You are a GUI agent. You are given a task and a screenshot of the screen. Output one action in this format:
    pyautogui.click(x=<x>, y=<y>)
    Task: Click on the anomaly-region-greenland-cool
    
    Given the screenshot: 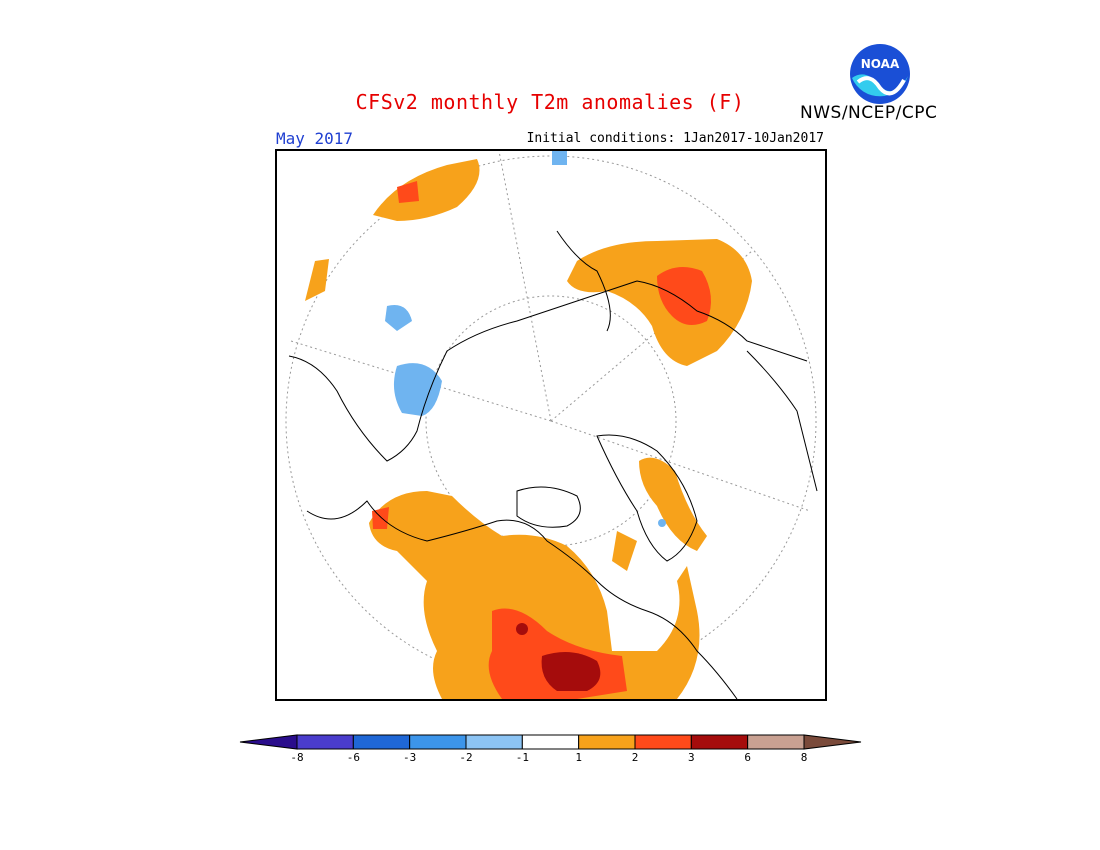 What is the action you would take?
    pyautogui.click(x=662, y=523)
    